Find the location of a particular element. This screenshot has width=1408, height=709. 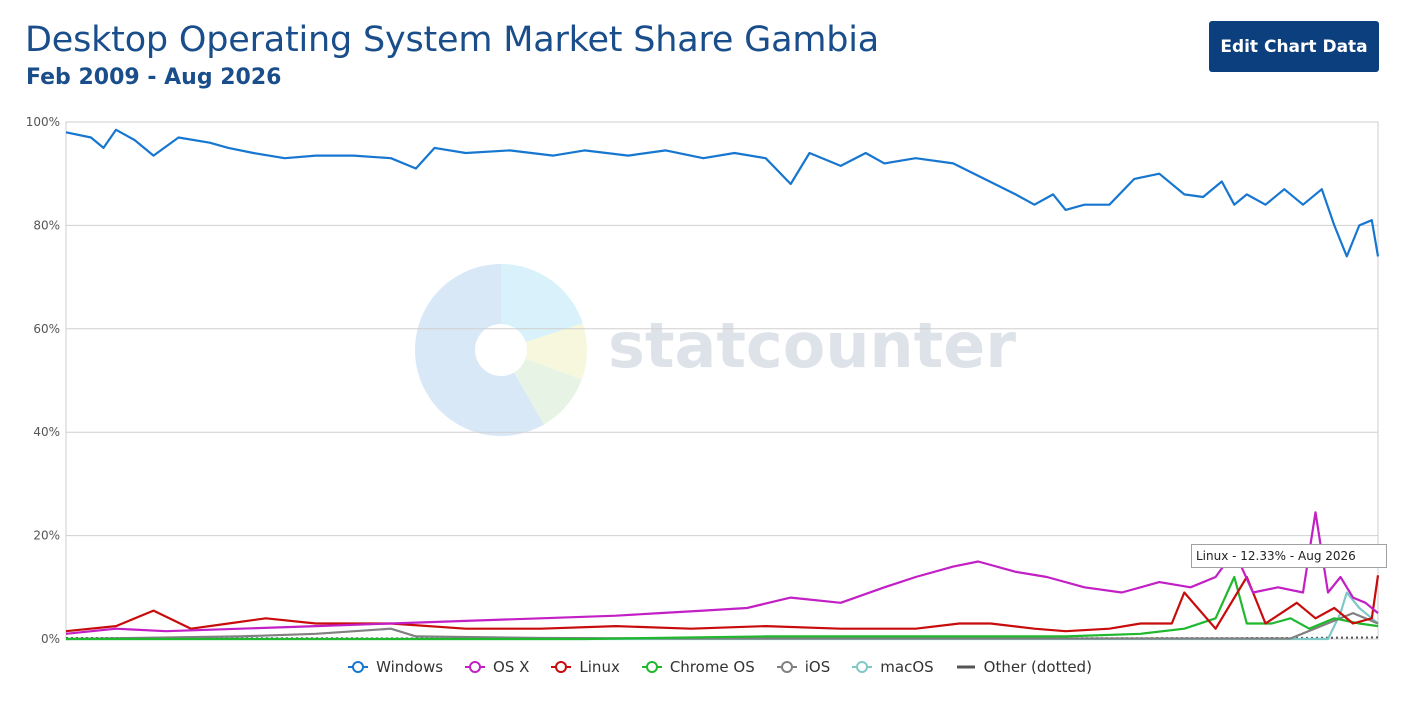

legend-label: Chrome OS is located at coordinates (712, 667).